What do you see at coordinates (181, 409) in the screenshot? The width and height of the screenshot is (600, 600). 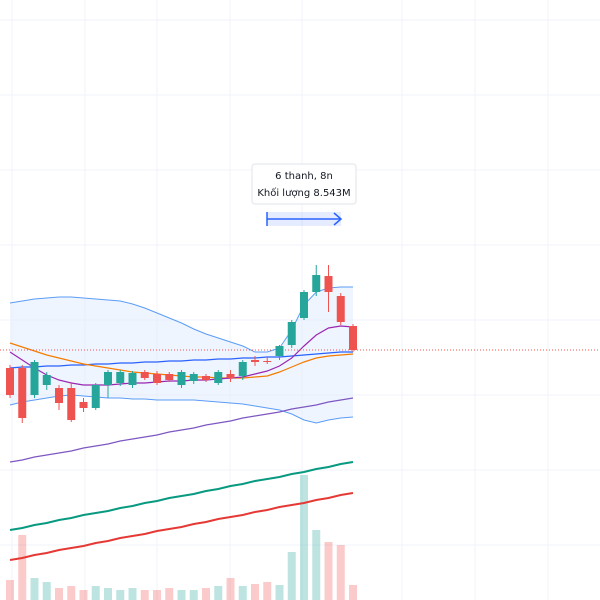 I see `band-lower` at bounding box center [181, 409].